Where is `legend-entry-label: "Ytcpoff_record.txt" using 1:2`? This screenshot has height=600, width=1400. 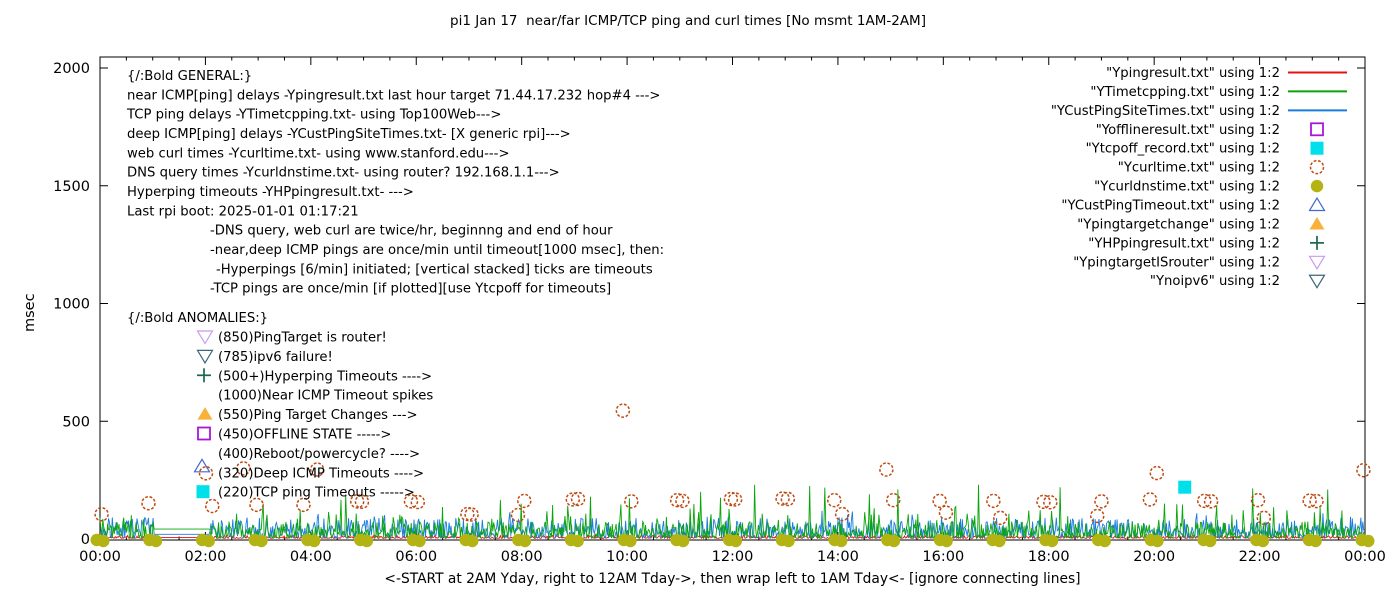 legend-entry-label: "Ytcpoff_record.txt" using 1:2 is located at coordinates (1183, 149).